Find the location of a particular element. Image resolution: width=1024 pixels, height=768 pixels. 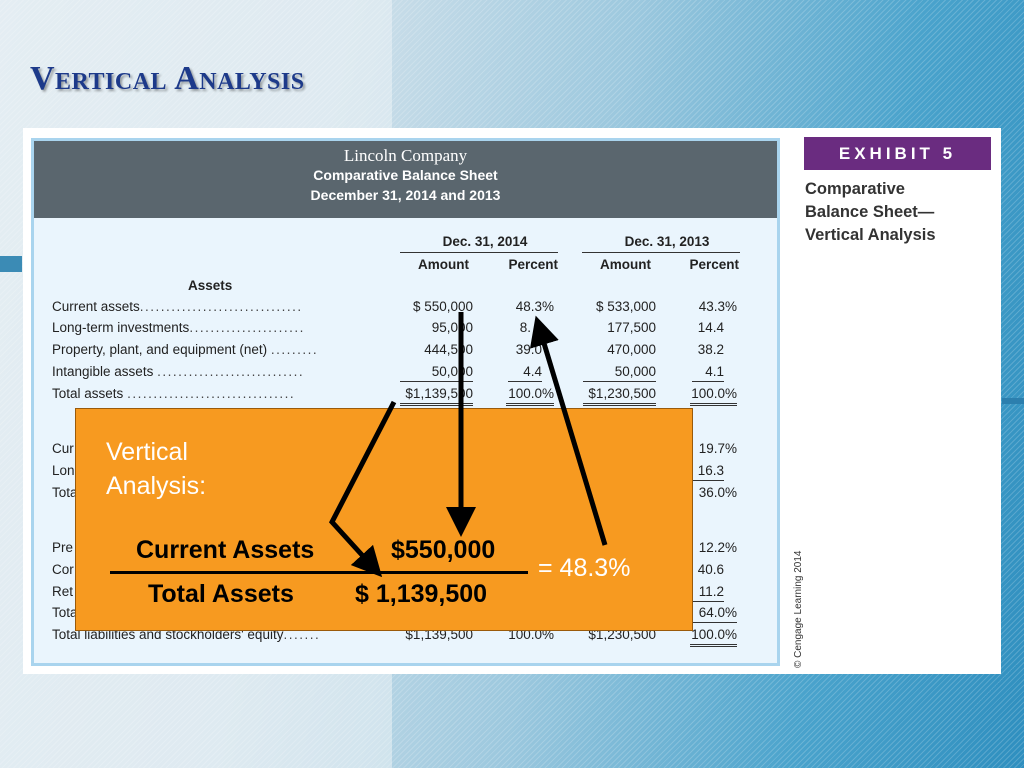

col-group-2014: Dec. 31, 2014 is located at coordinates (485, 241).